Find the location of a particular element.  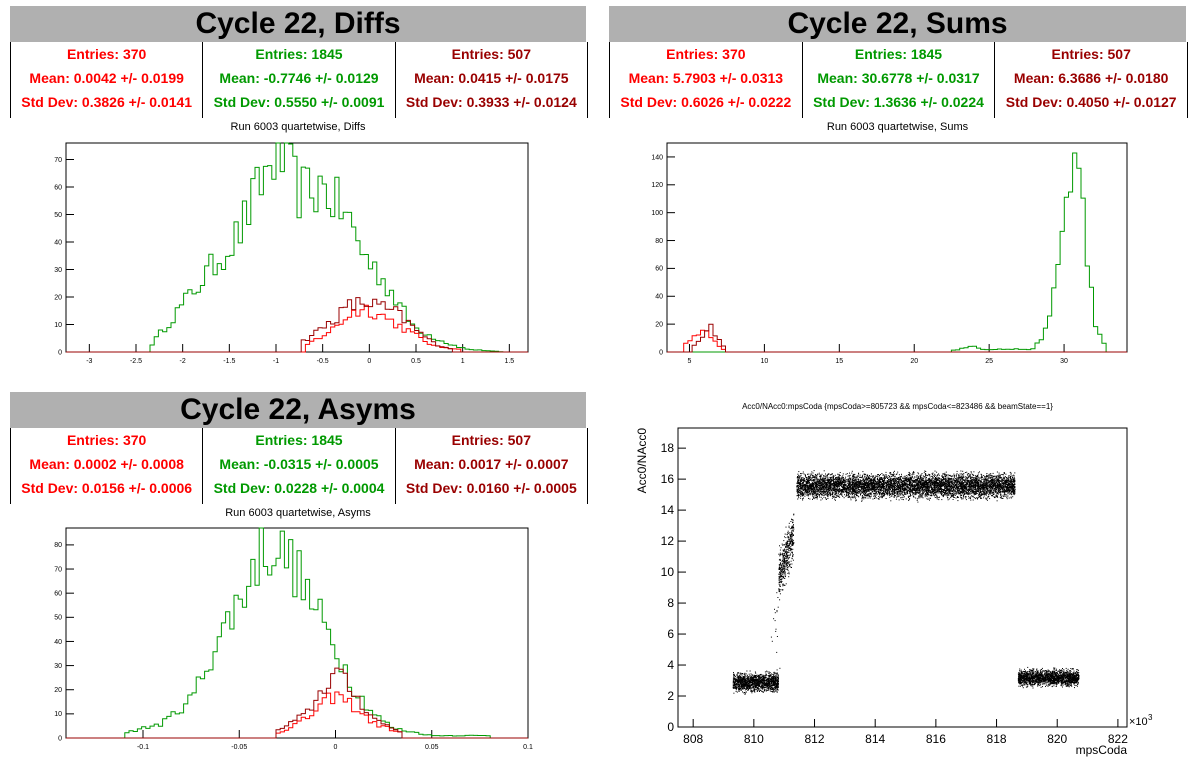

x-tick-label: 0 is located at coordinates (369, 361).